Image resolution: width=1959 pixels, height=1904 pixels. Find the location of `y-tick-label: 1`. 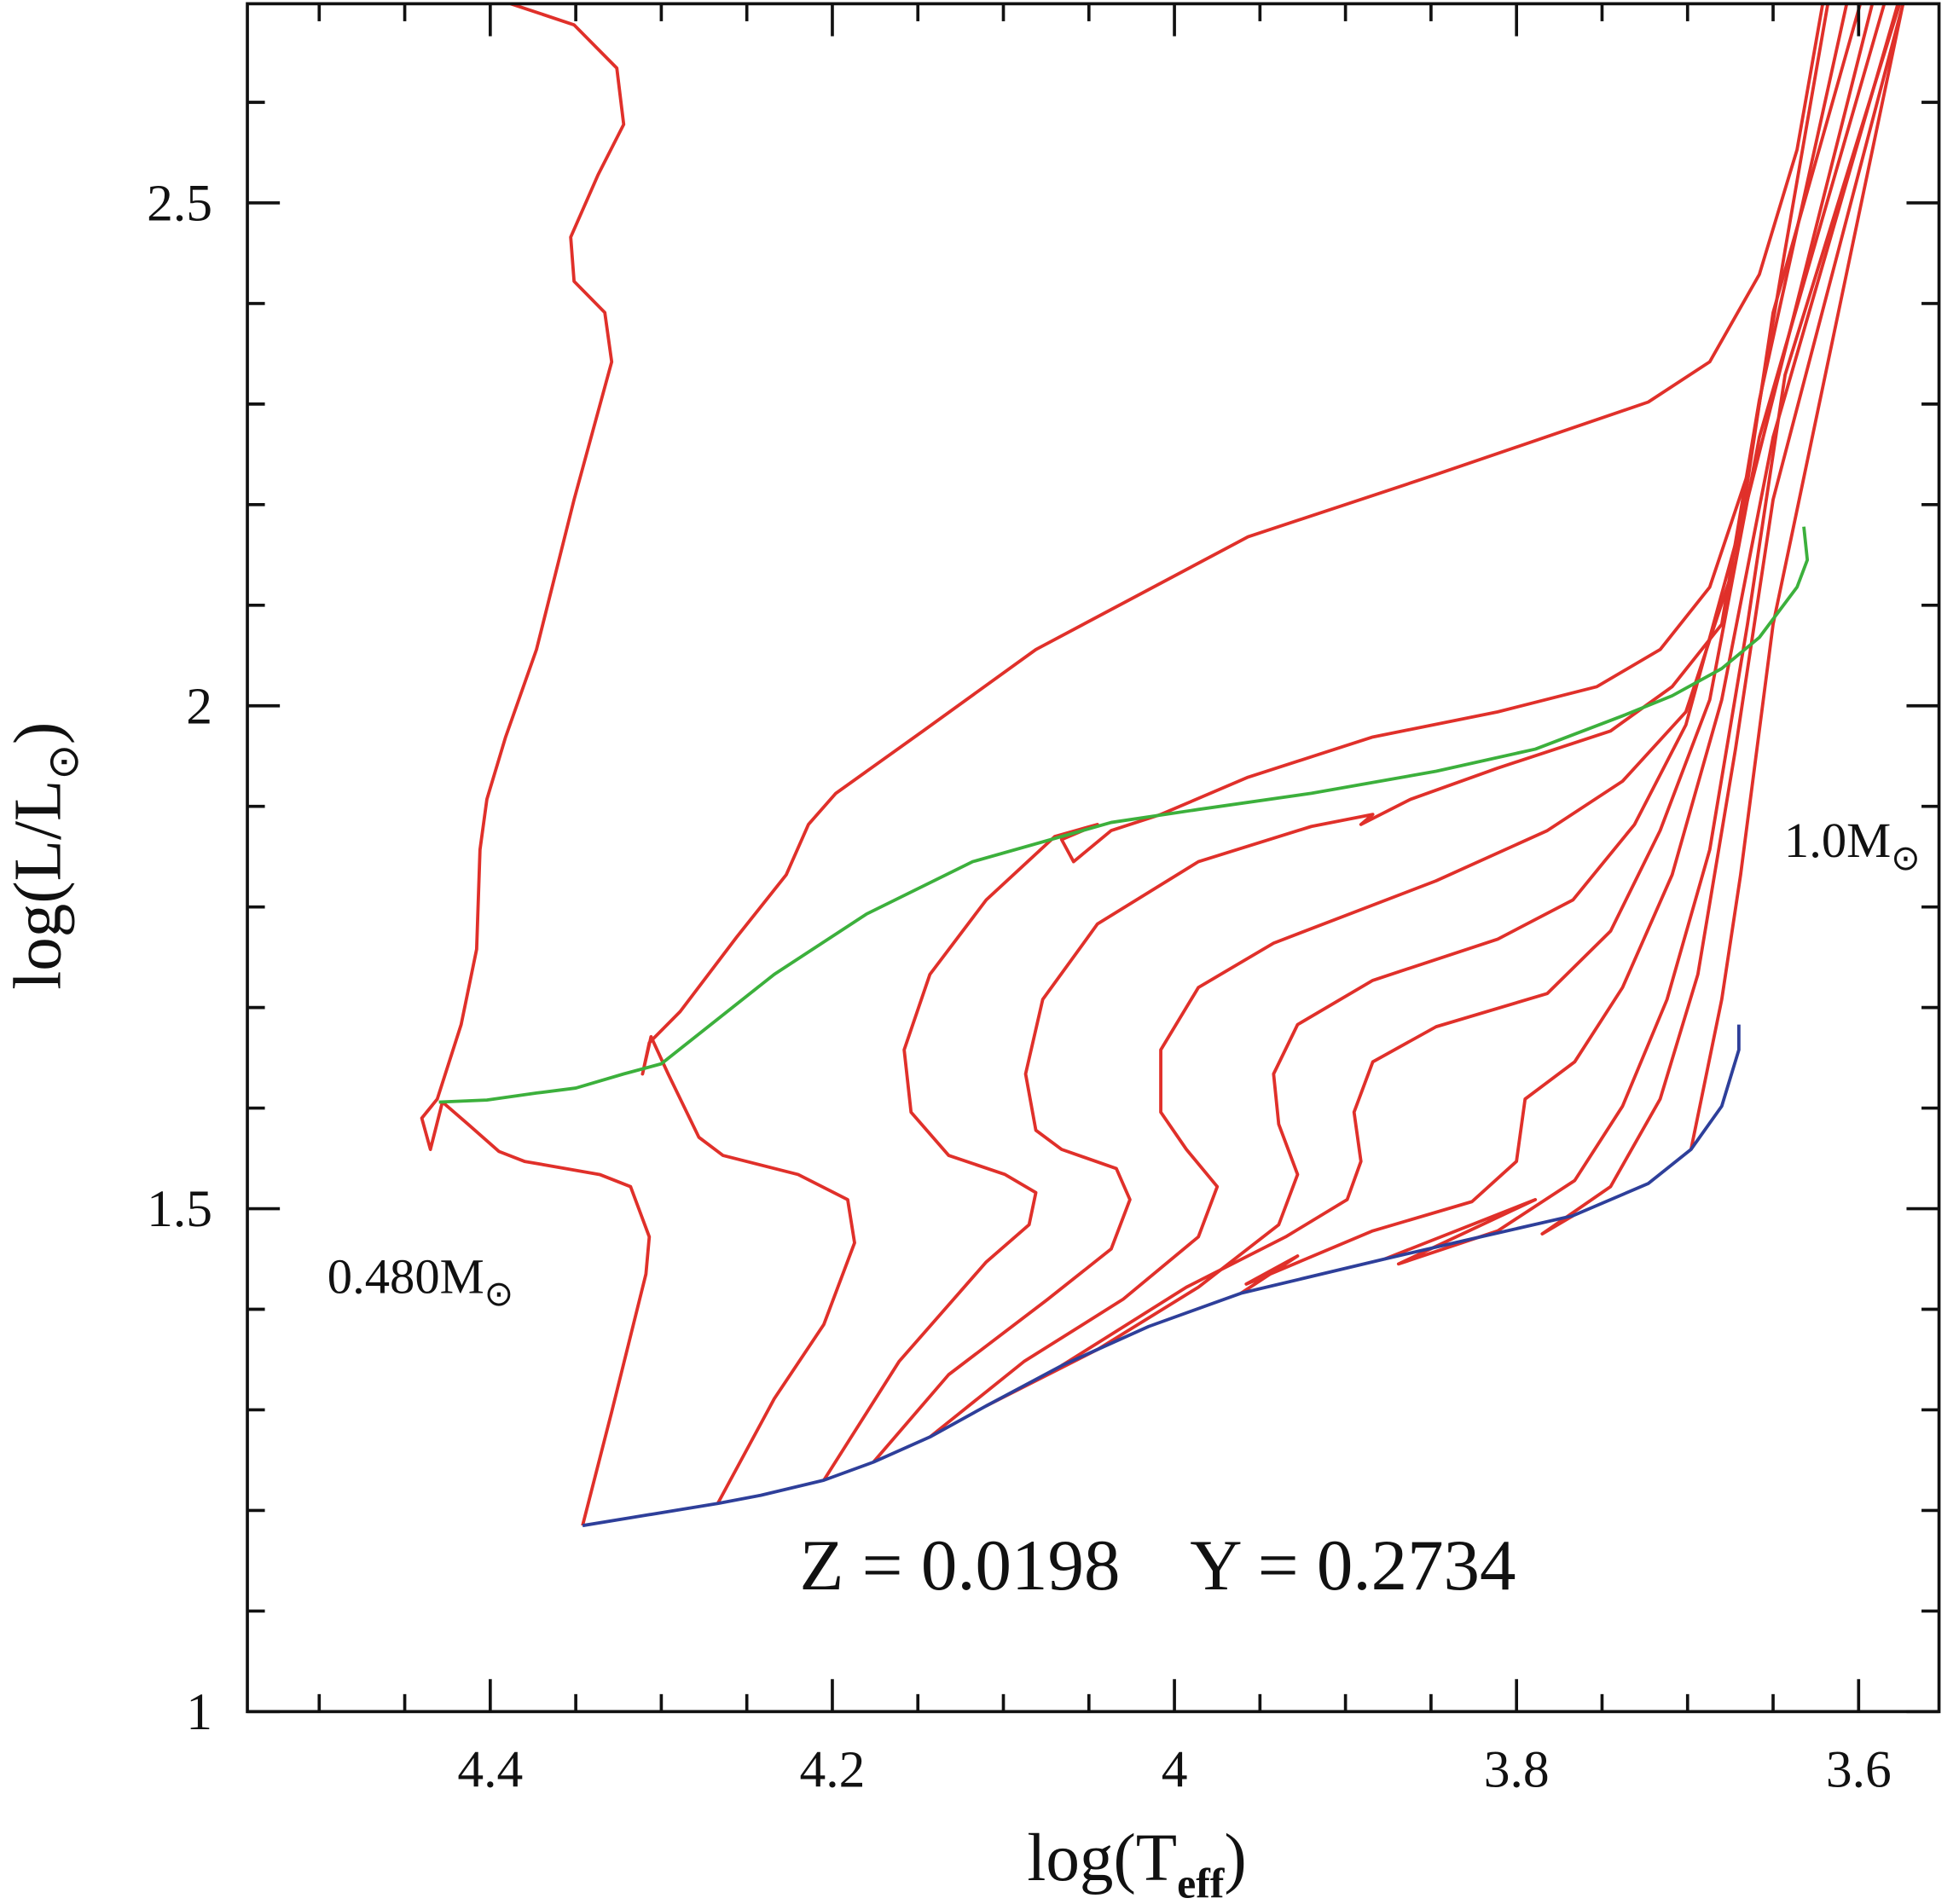

y-tick-label: 1 is located at coordinates (199, 1712).